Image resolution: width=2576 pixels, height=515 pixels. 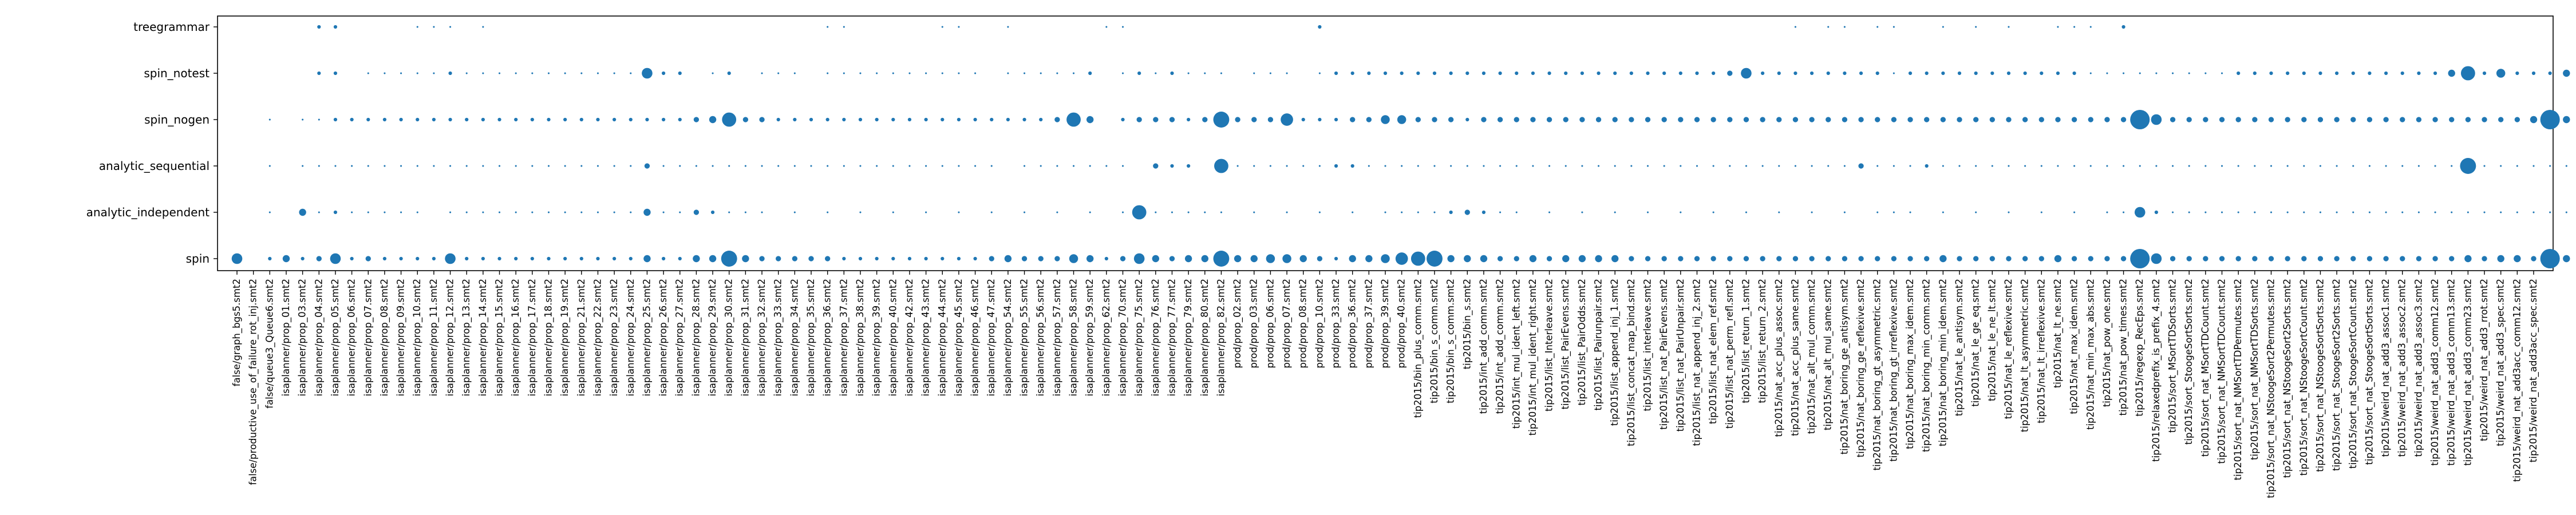 I want to click on x-tick-label: isaplanner/prop_77.smt2, so click(x=1172, y=337).